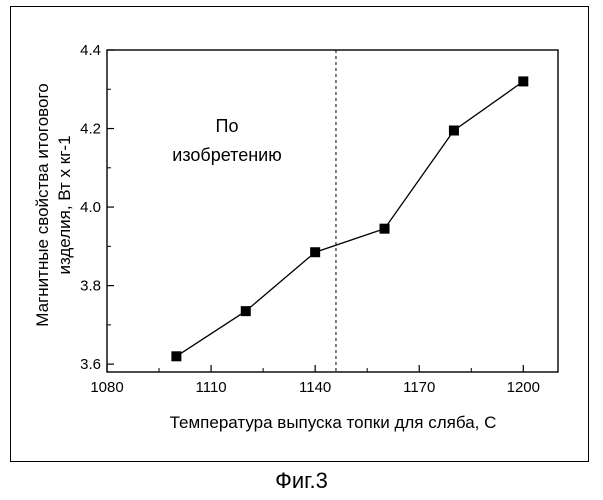 This screenshot has height=500, width=603. Describe the element at coordinates (90, 129) in the screenshot. I see `y-tick-label: 4.2` at that location.